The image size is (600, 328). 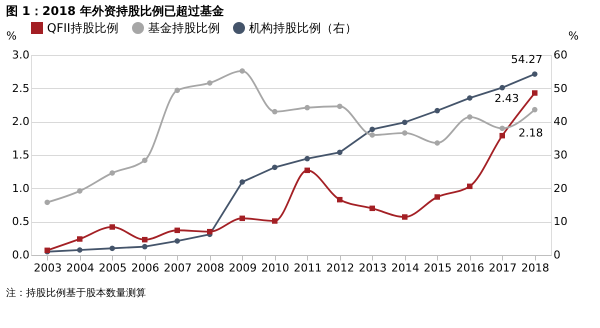 I want to click on y-tick-label: 0.0, so click(x=21, y=255).